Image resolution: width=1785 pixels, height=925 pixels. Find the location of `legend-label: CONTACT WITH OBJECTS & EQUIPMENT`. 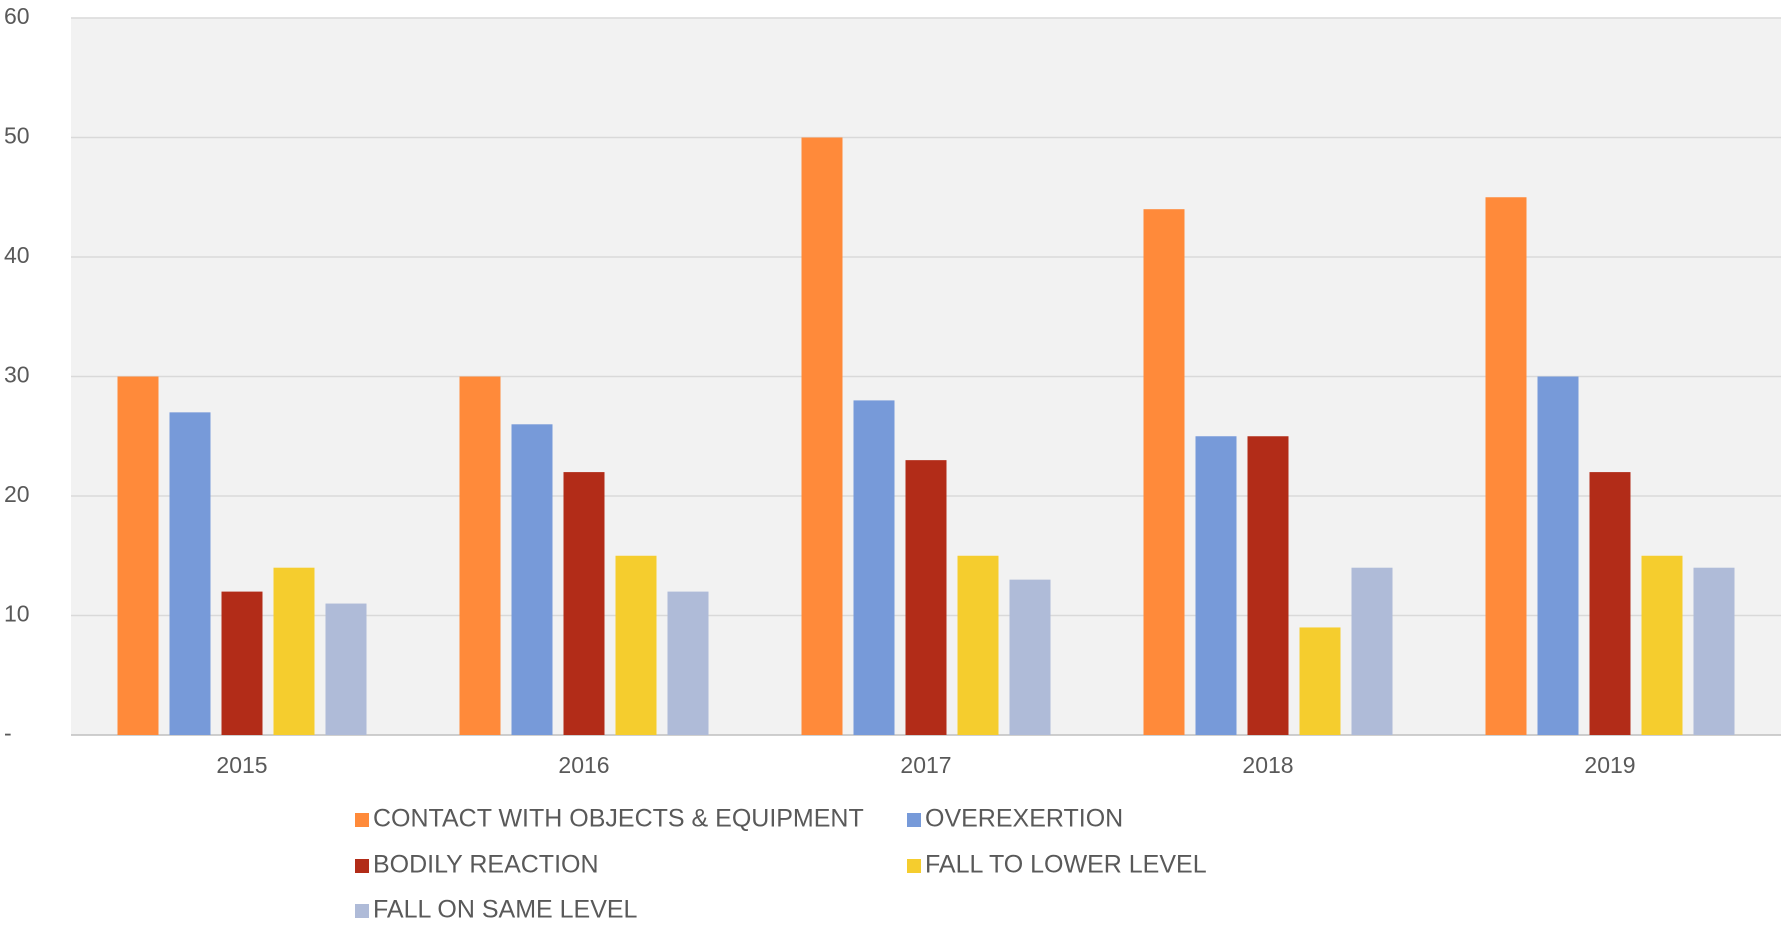

legend-label: CONTACT WITH OBJECTS & EQUIPMENT is located at coordinates (618, 819).